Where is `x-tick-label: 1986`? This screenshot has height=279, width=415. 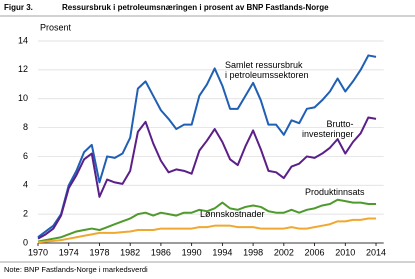
x-tick-label: 1986 is located at coordinates (161, 252).